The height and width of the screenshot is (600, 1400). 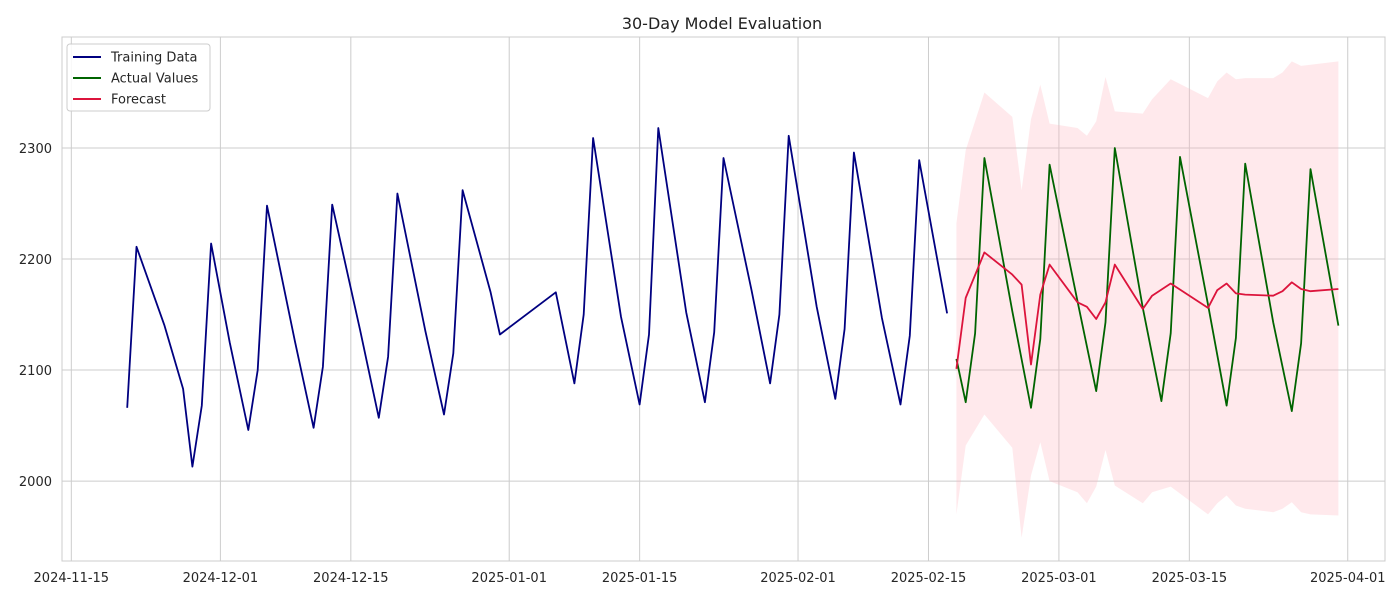 I want to click on legend-label-forecast: Forecast, so click(x=138, y=100).